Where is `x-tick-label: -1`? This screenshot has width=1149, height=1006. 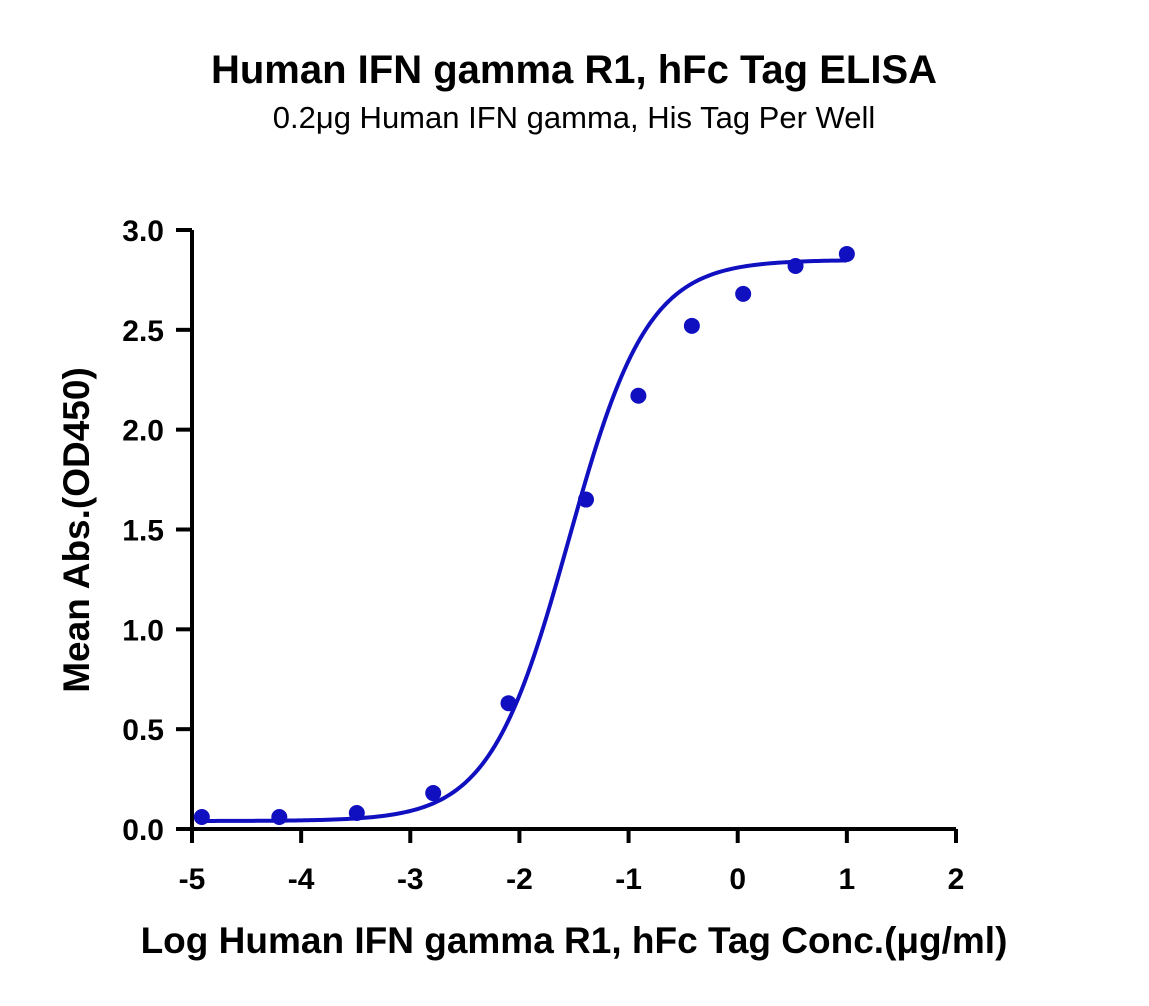
x-tick-label: -1 is located at coordinates (628, 879).